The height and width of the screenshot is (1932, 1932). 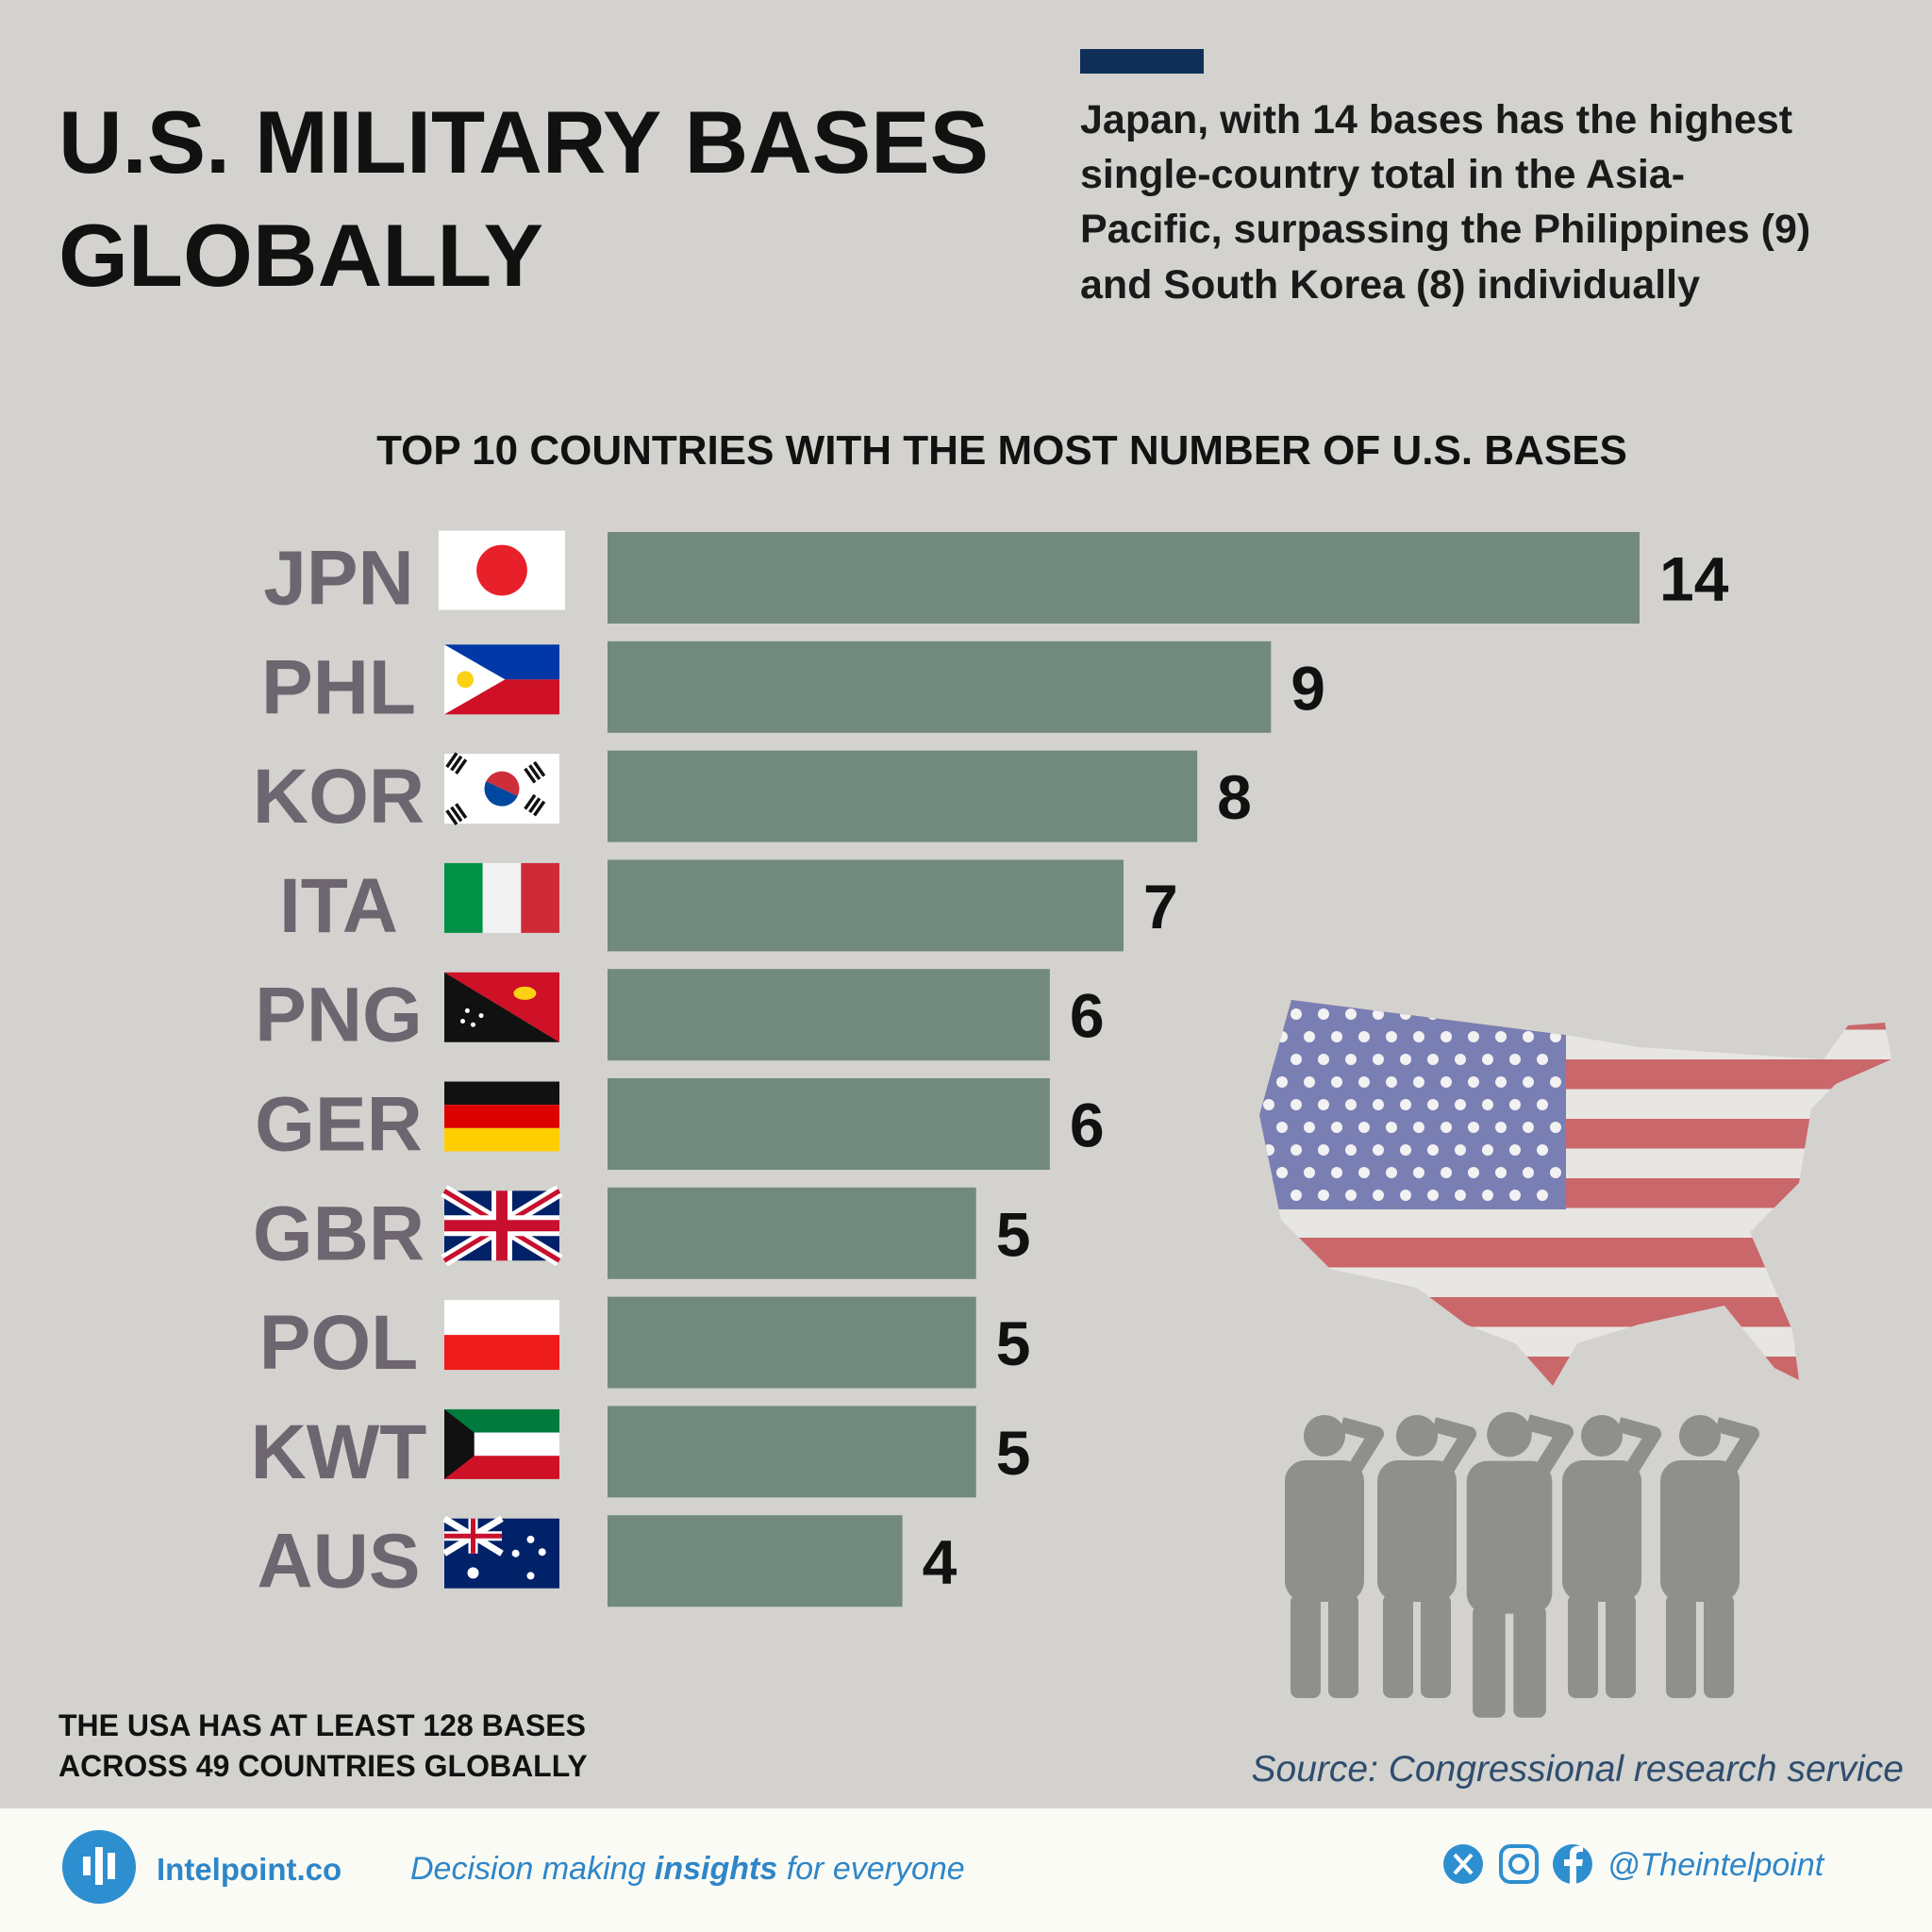 I want to click on note-line: ACROSS 49 COUNTRIES GLOBALLY, so click(x=323, y=1766).